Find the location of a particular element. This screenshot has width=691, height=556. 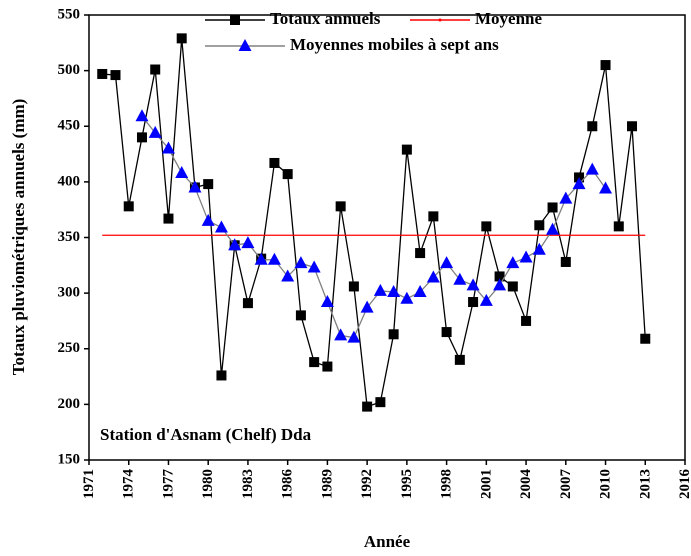

y-tick-label: 350 is located at coordinates (69, 237).